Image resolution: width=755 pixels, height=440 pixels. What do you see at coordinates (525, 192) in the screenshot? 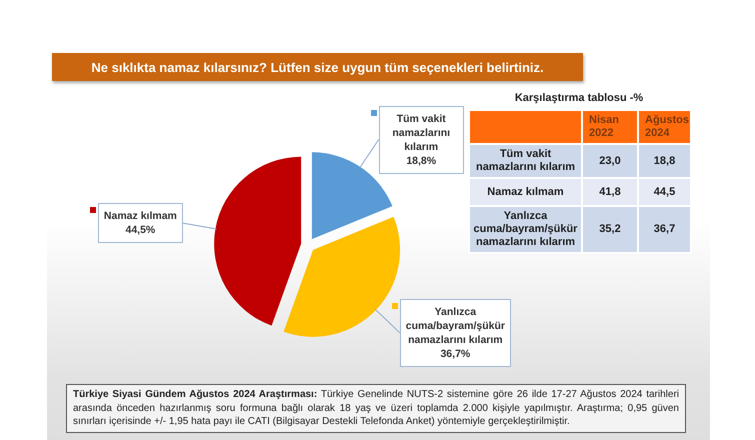
I see `category-label: Namaz kılmam` at bounding box center [525, 192].